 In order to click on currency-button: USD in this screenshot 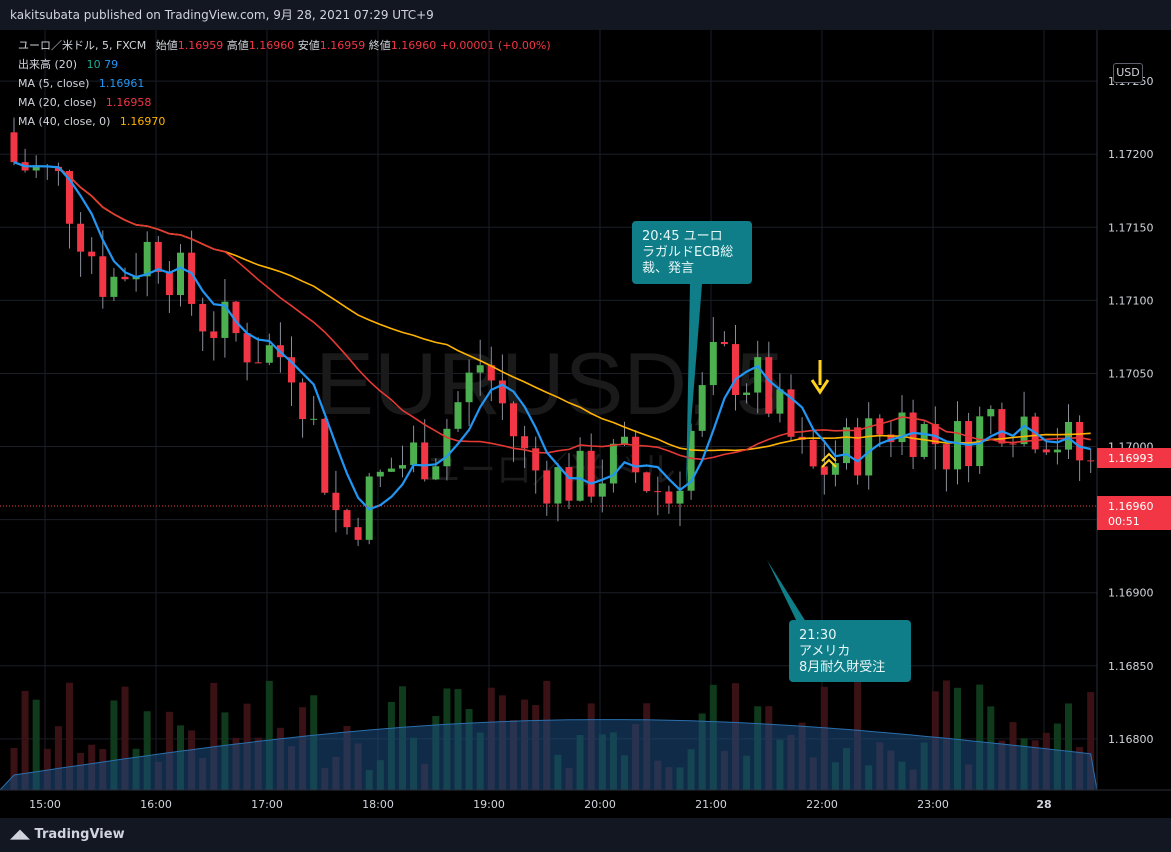, I will do `click(1128, 73)`.